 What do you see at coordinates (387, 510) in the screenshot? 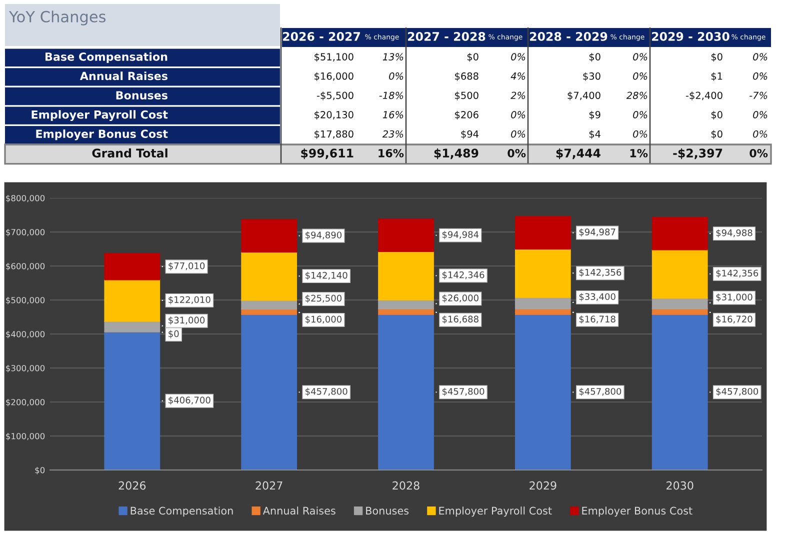
I see `legend-label: Bonuses` at bounding box center [387, 510].